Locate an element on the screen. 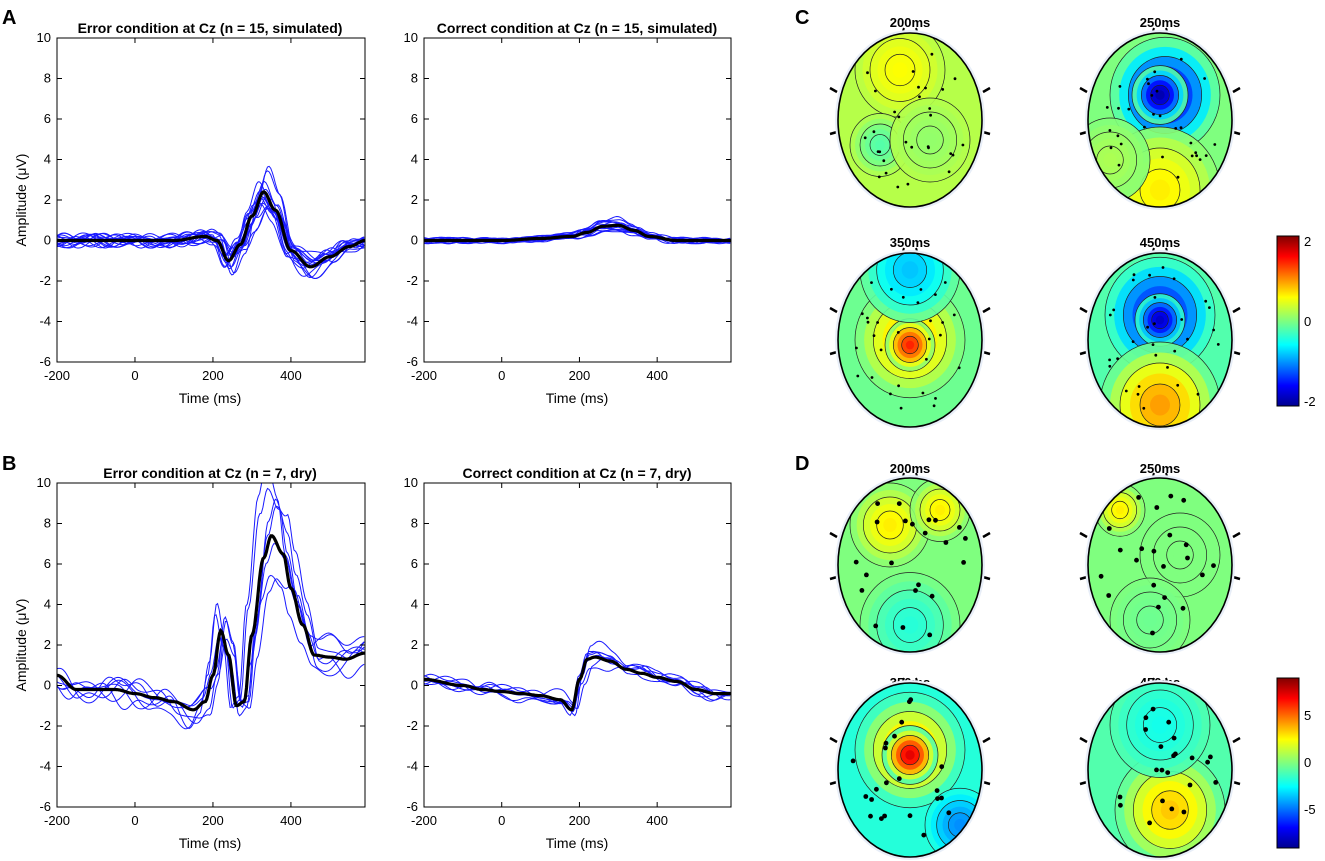 This screenshot has height=861, width=1325. panel-label-c: C is located at coordinates (802, 18).